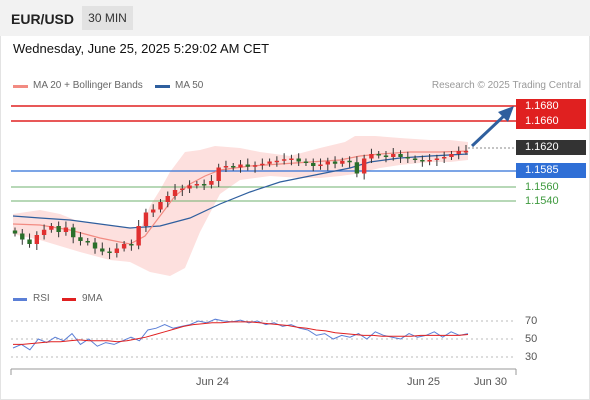 The height and width of the screenshot is (400, 590). Describe the element at coordinates (491, 382) in the screenshot. I see `x-label-jun30: Jun 30` at that location.